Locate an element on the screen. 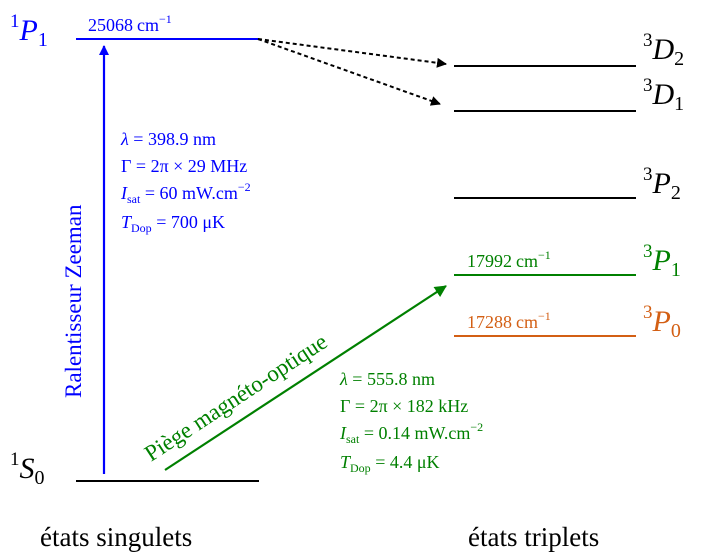  caption-singlet-states: états singulets is located at coordinates (116, 537).